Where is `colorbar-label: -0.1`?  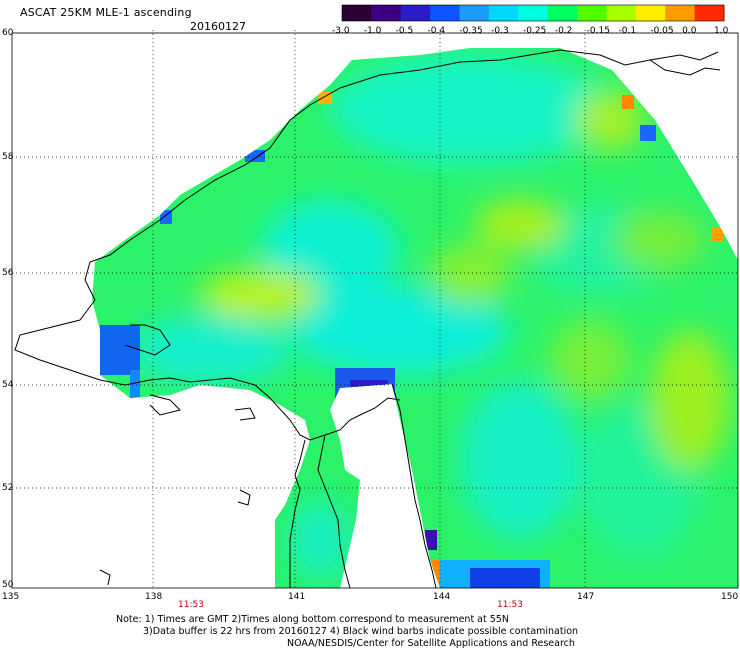 colorbar-label: -0.1 is located at coordinates (627, 31).